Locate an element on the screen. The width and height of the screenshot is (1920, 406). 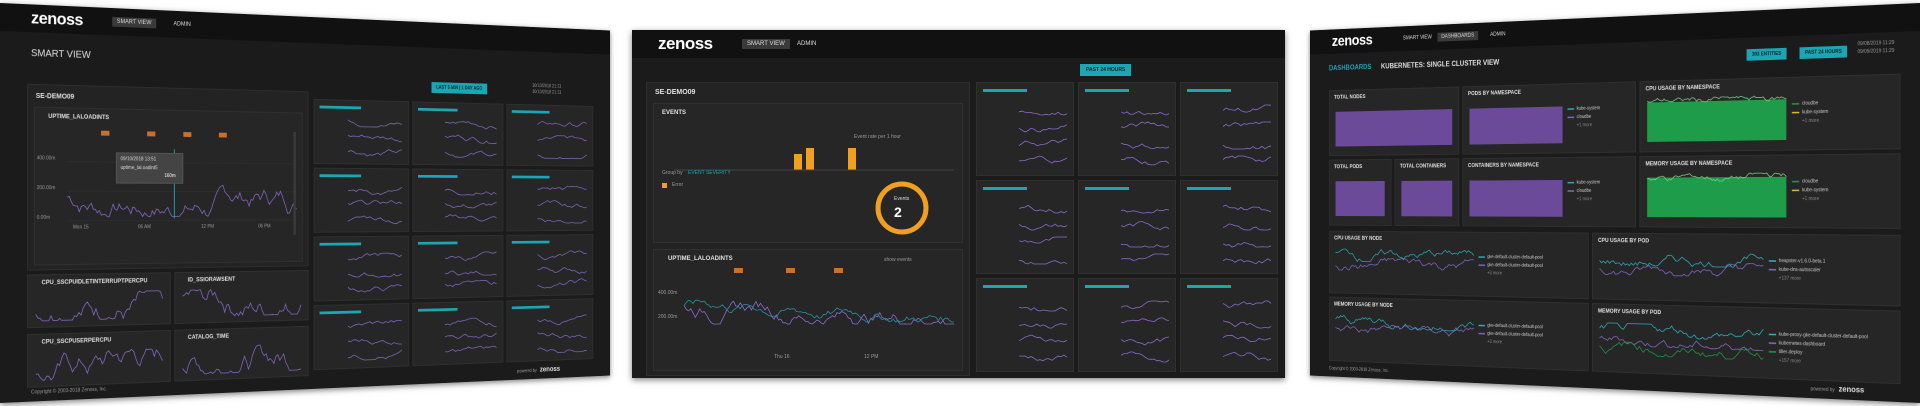
legend-entry: +1 more is located at coordinates (1811, 121).